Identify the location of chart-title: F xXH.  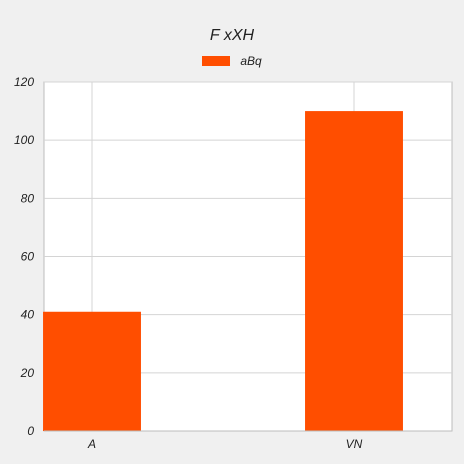
(232, 35).